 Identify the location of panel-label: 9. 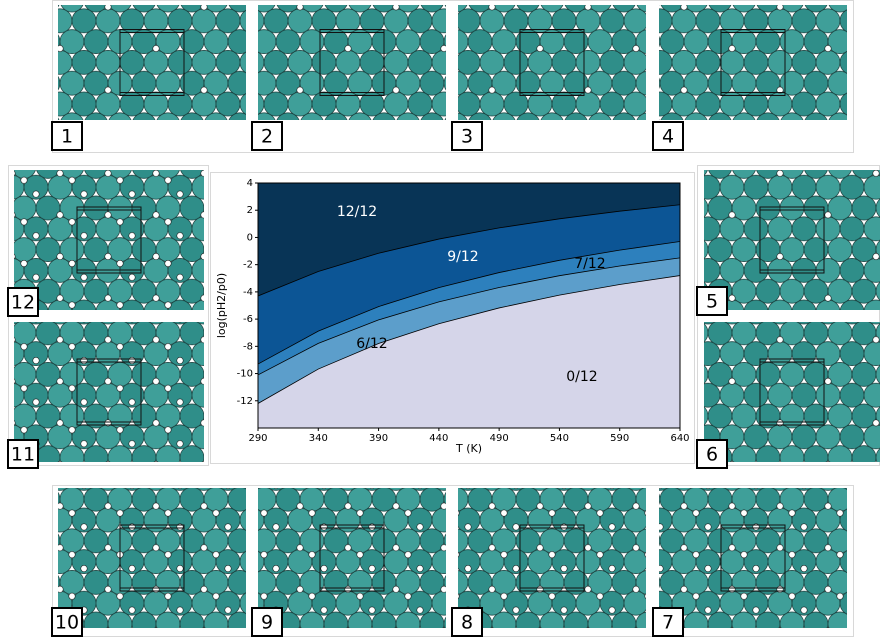
(267, 623).